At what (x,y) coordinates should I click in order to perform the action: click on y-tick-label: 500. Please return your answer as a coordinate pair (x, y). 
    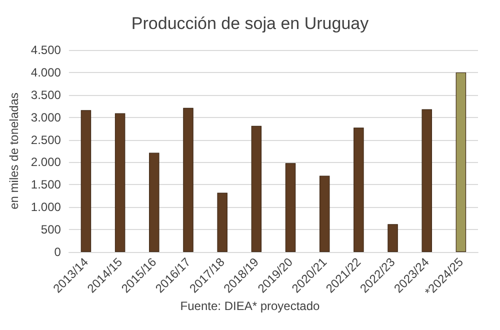
    Looking at the image, I should click on (51, 229).